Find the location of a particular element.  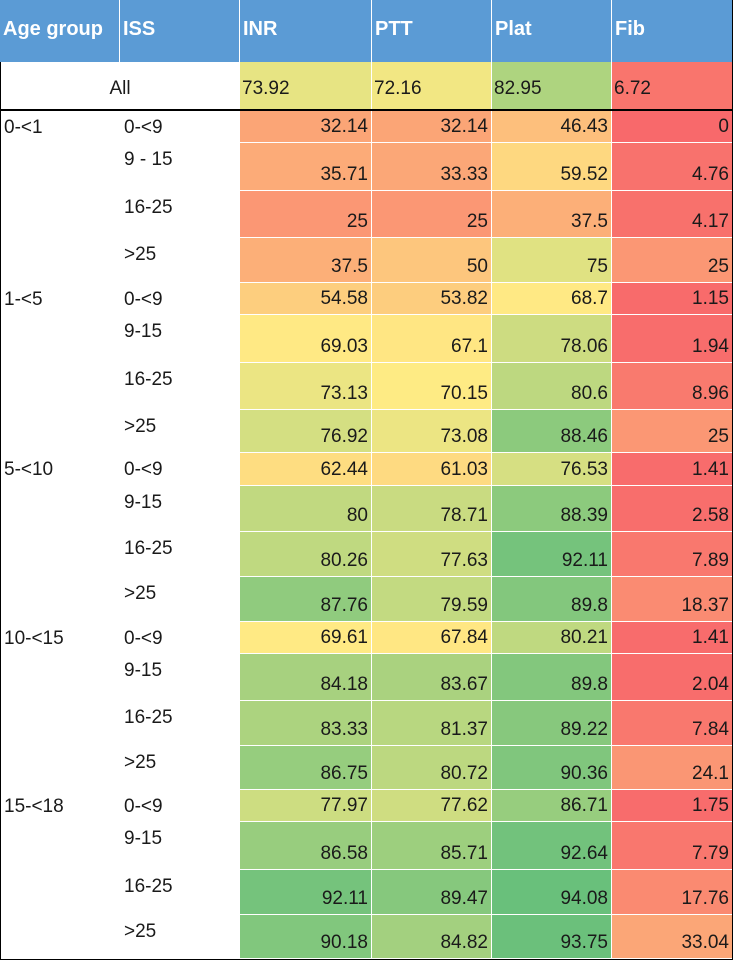

table-cell-plat: 78.06 is located at coordinates (552, 339).